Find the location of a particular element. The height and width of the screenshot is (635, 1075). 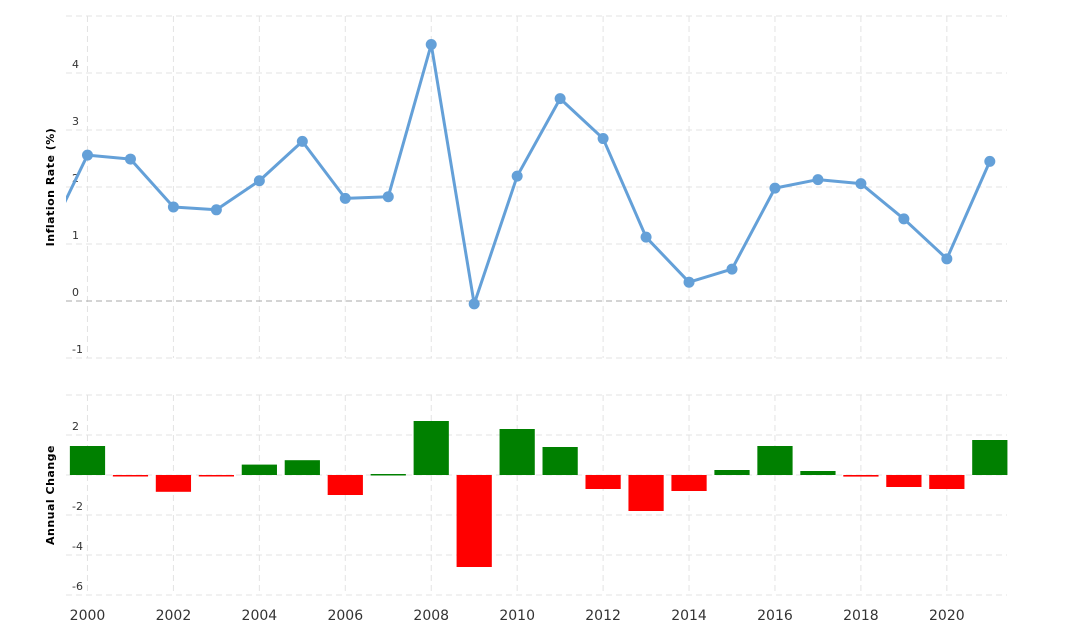

x-tick-label: 2014 is located at coordinates (689, 616).